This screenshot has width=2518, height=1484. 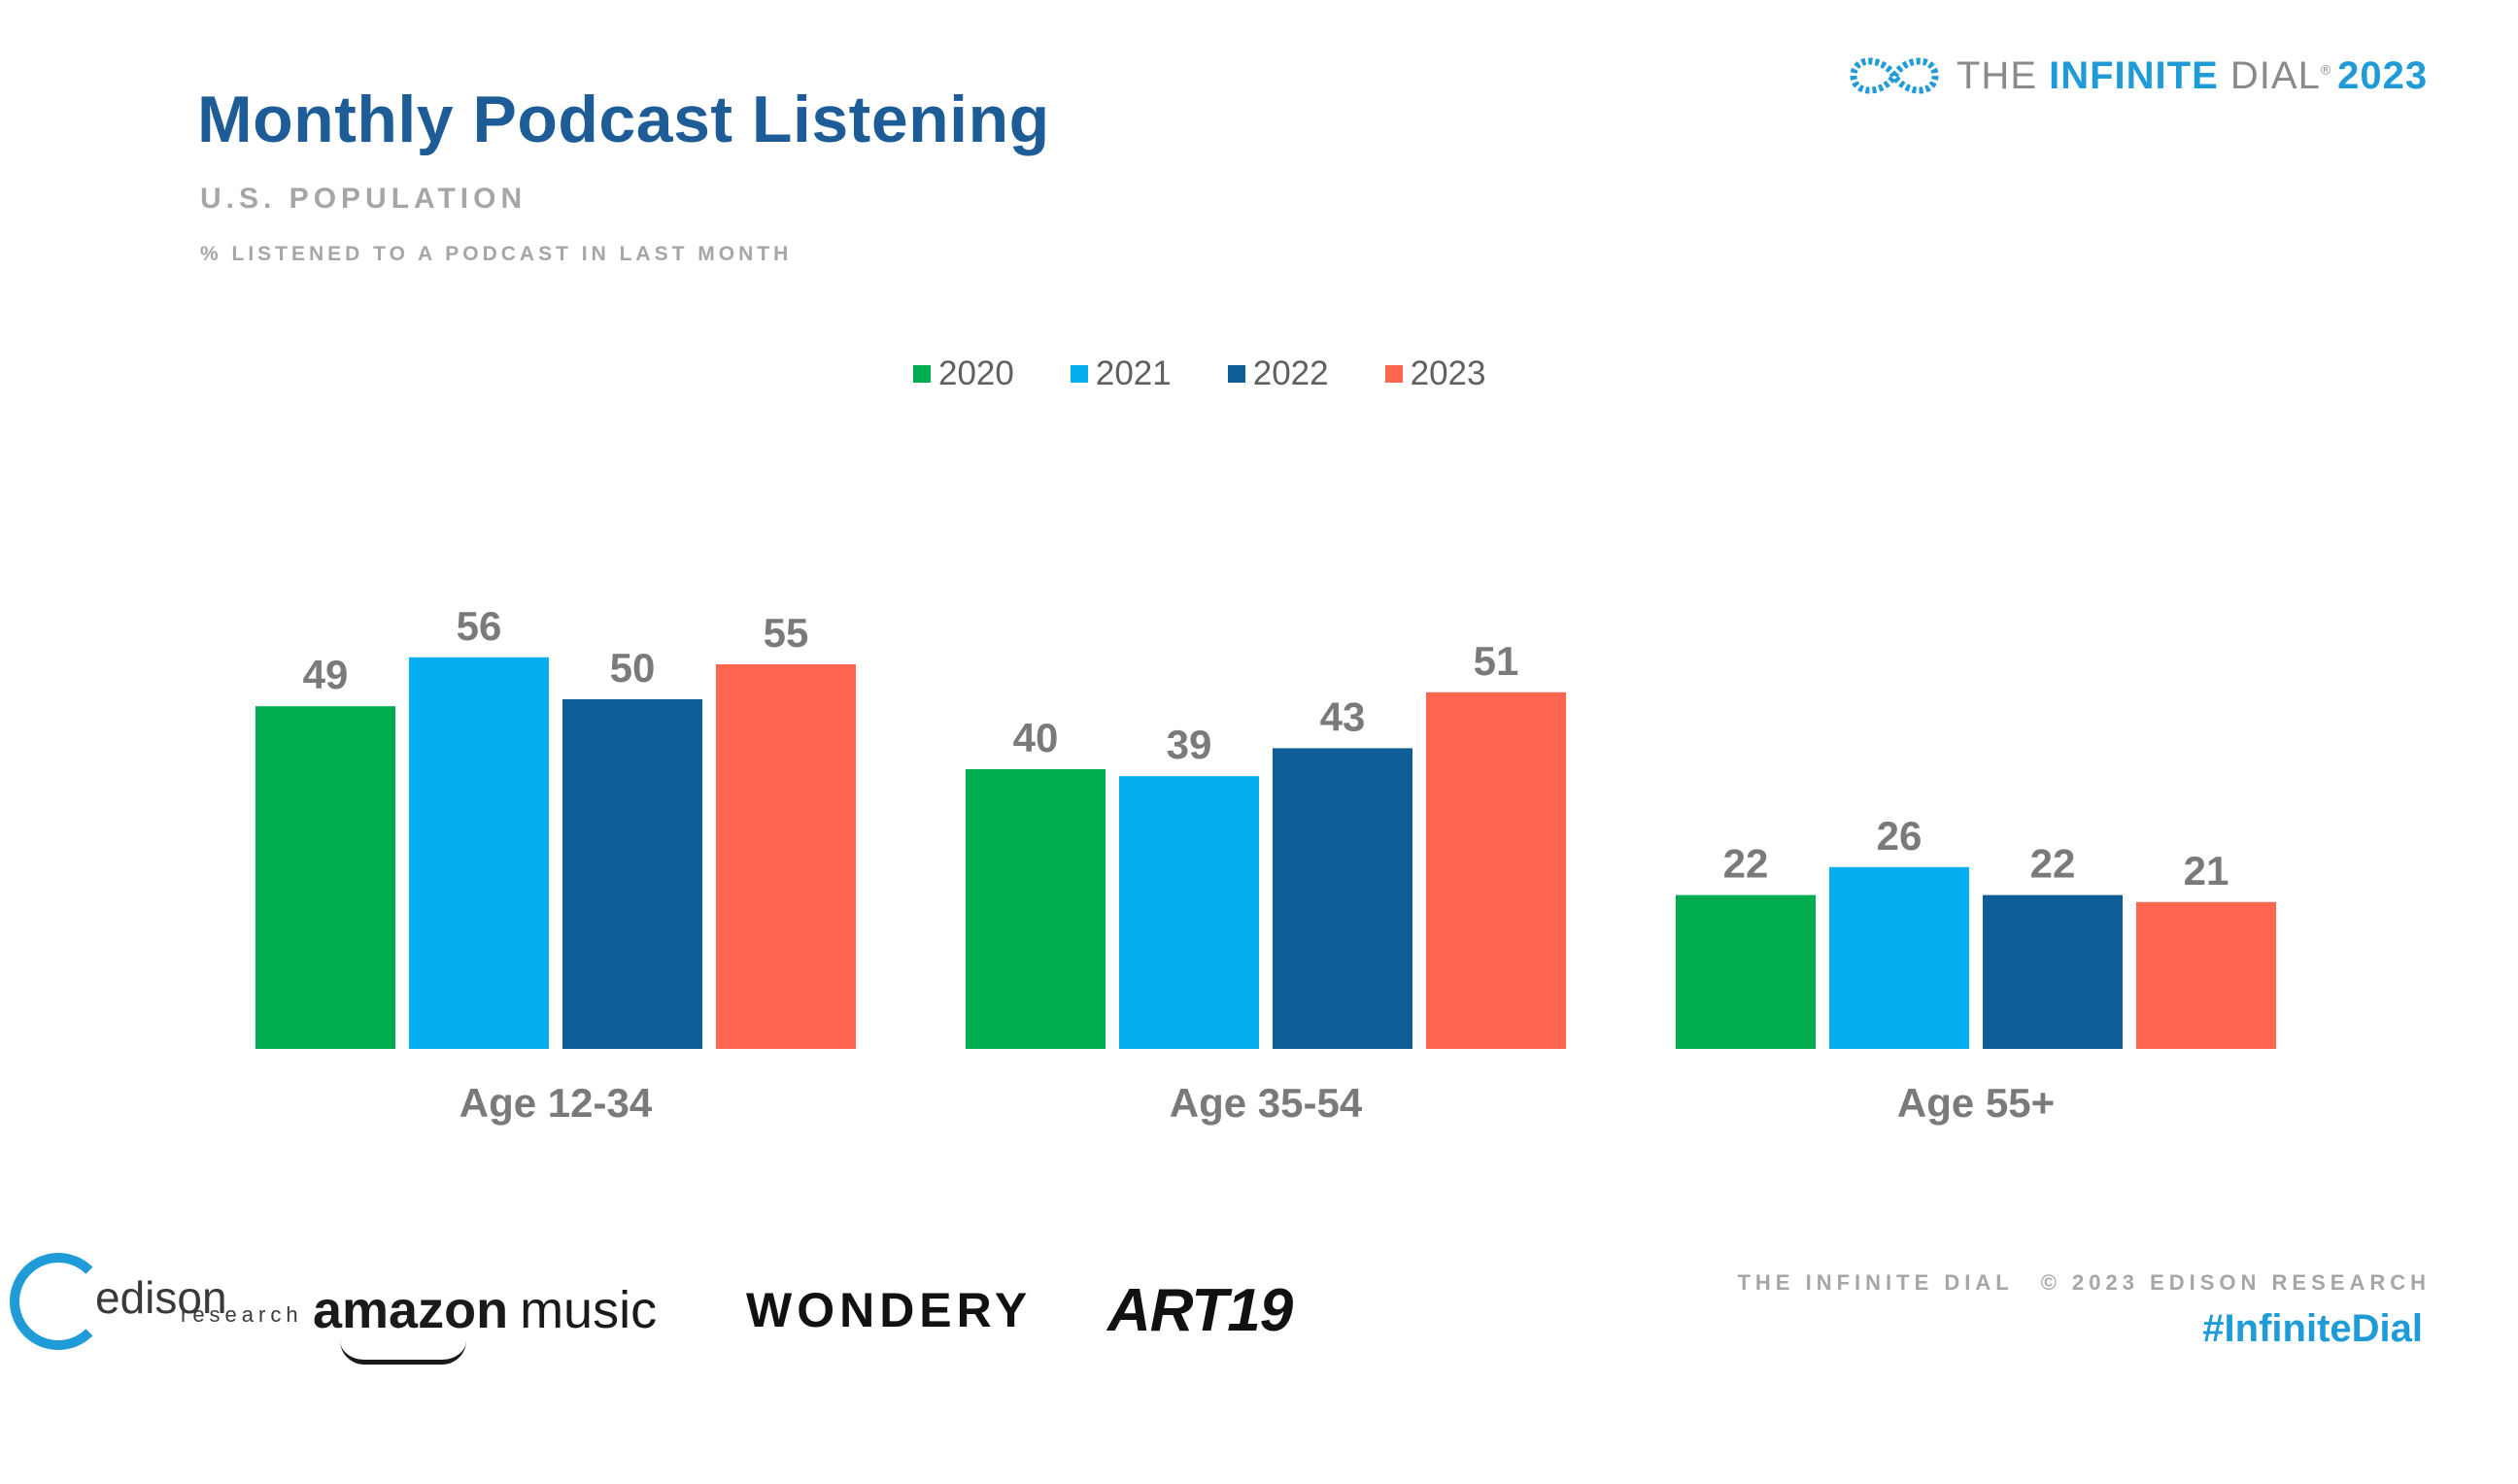 What do you see at coordinates (58, 1301) in the screenshot?
I see `edison-swoosh-icon` at bounding box center [58, 1301].